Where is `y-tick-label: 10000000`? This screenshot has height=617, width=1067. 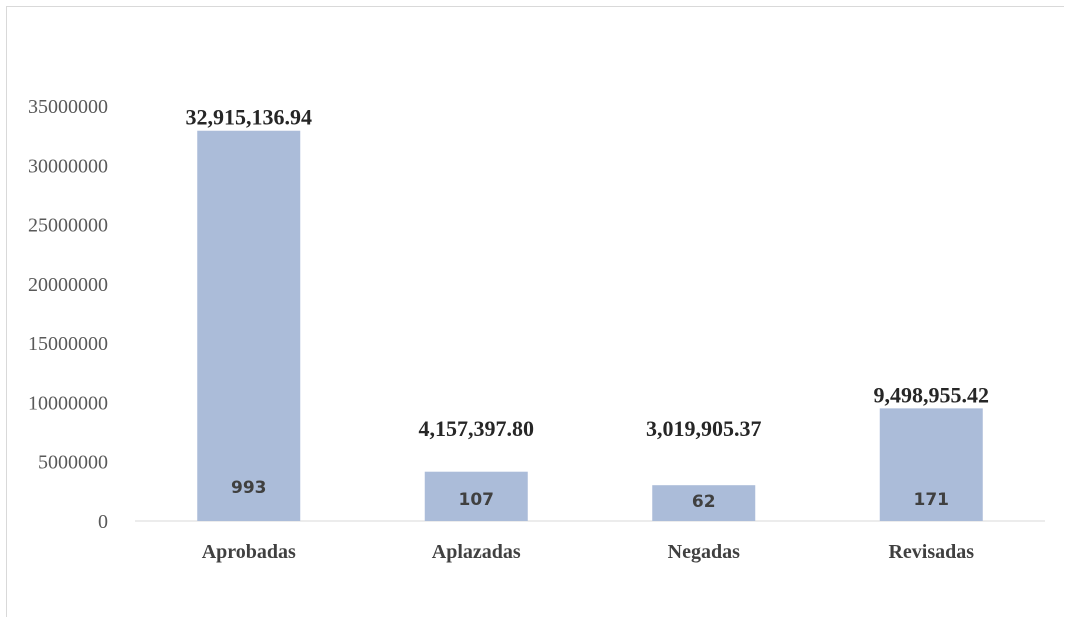
y-tick-label: 10000000 is located at coordinates (68, 403).